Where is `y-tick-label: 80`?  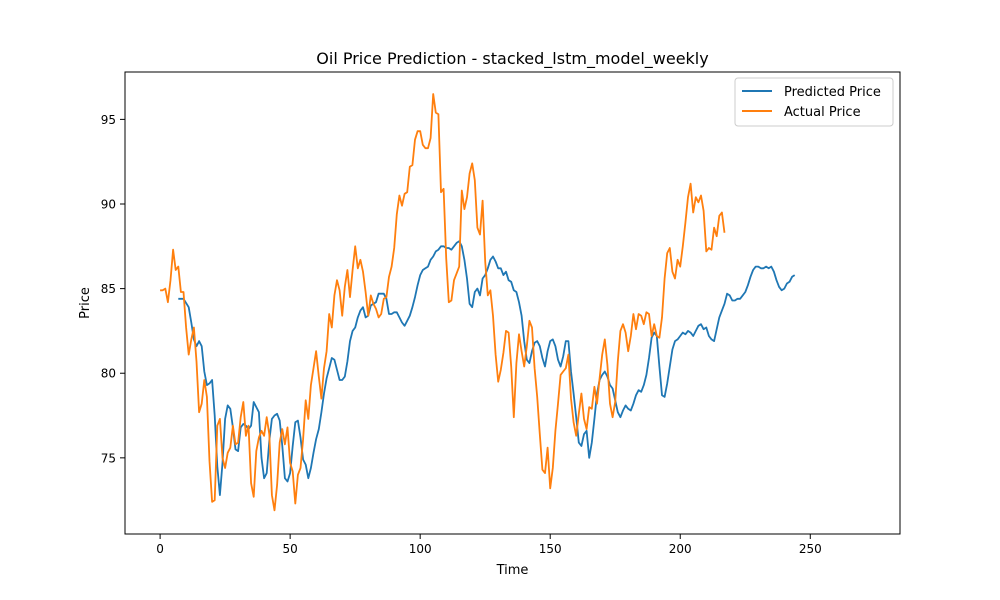
y-tick-label: 80 is located at coordinates (108, 374).